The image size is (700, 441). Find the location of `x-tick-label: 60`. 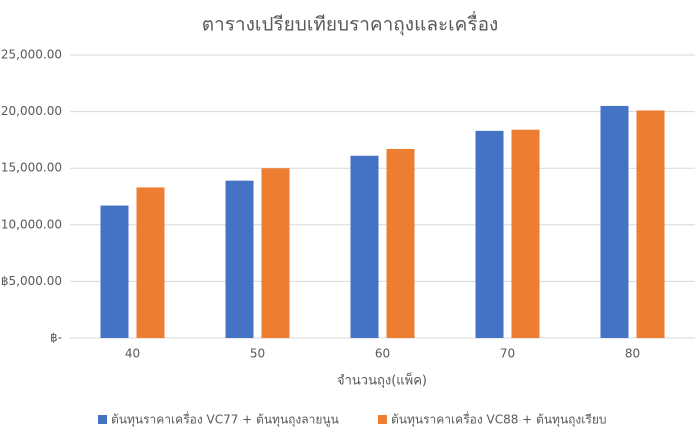

x-tick-label: 60 is located at coordinates (382, 354).